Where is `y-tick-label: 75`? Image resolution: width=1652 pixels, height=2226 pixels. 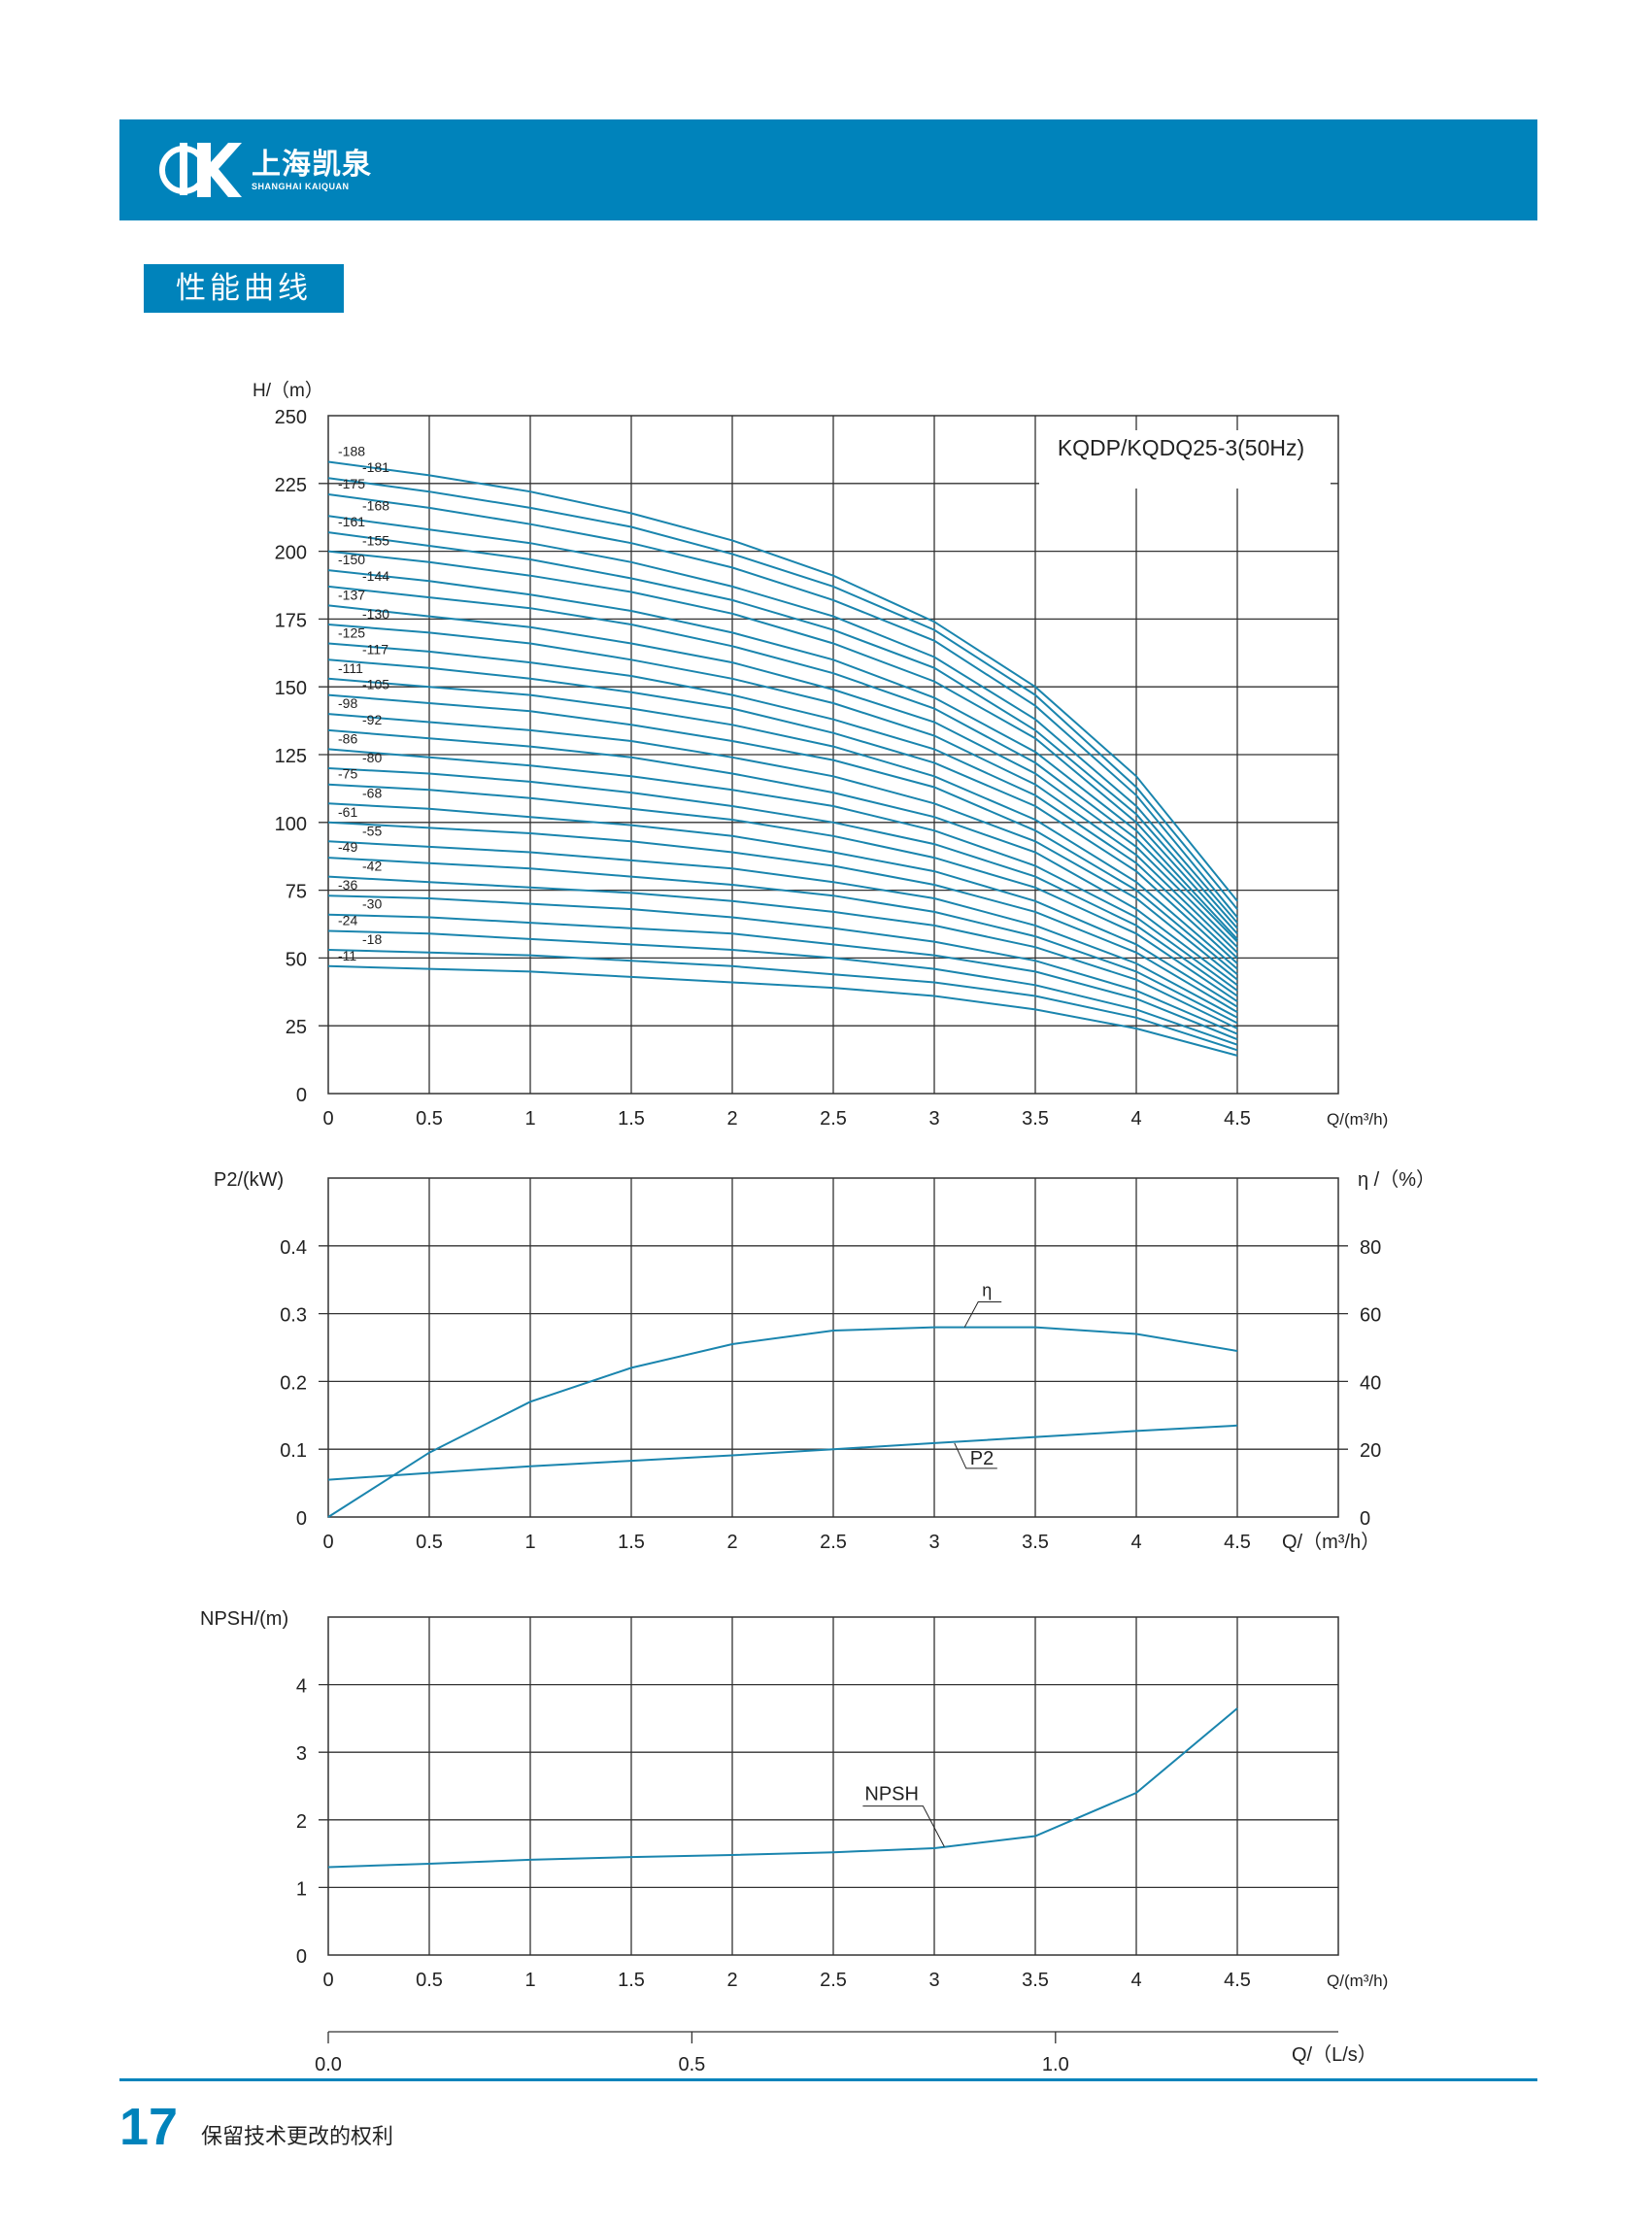 y-tick-label: 75 is located at coordinates (296, 892).